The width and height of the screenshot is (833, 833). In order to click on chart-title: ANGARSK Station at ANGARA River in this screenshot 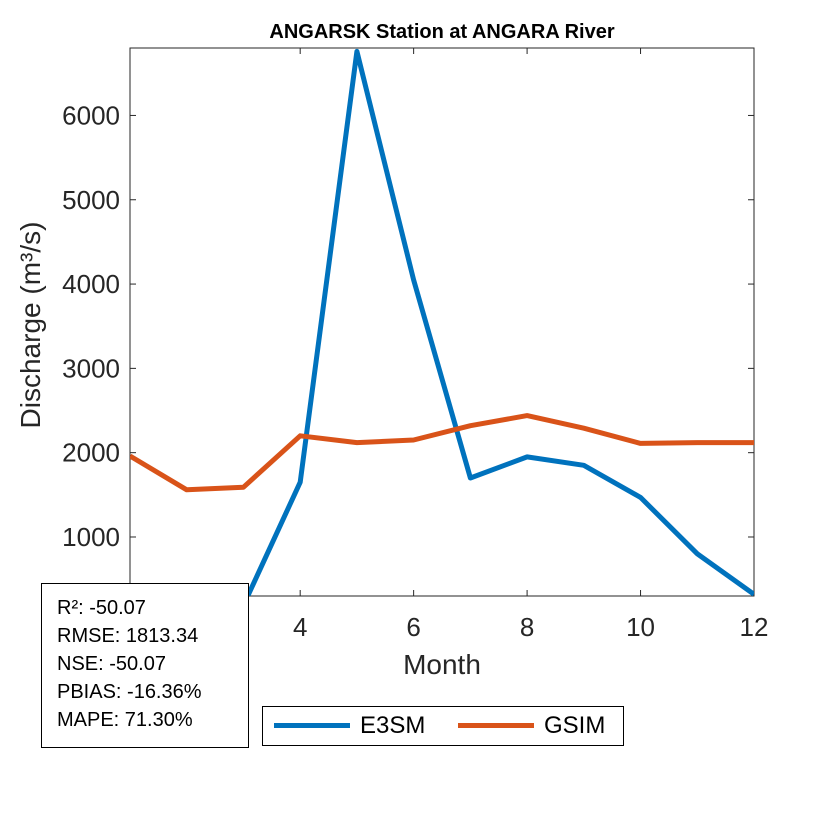, I will do `click(441, 32)`.